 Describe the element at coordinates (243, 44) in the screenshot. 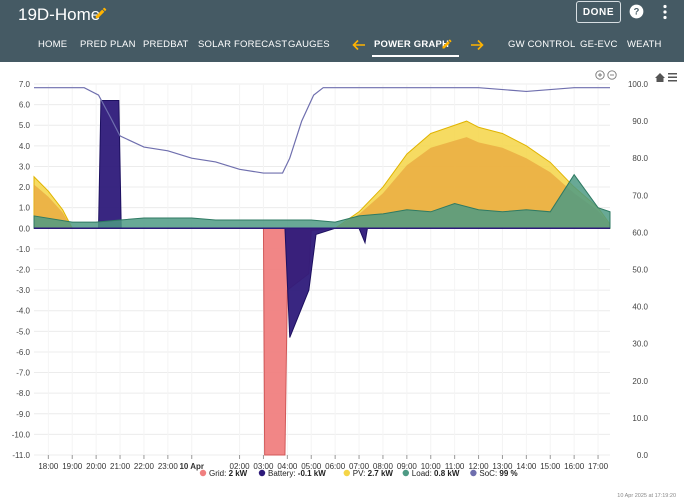

I see `tab-solar-forecast: SOLAR FORECAST` at that location.